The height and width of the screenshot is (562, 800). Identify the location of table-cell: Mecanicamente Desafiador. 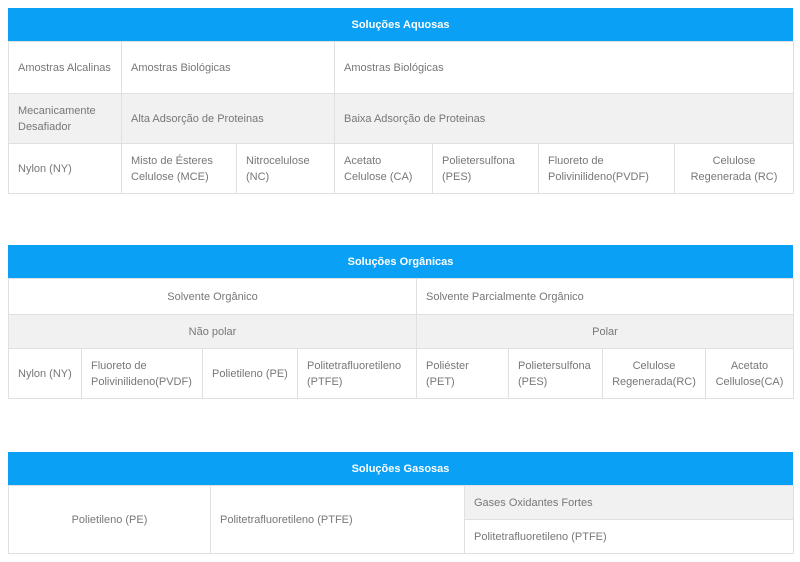
(65, 118).